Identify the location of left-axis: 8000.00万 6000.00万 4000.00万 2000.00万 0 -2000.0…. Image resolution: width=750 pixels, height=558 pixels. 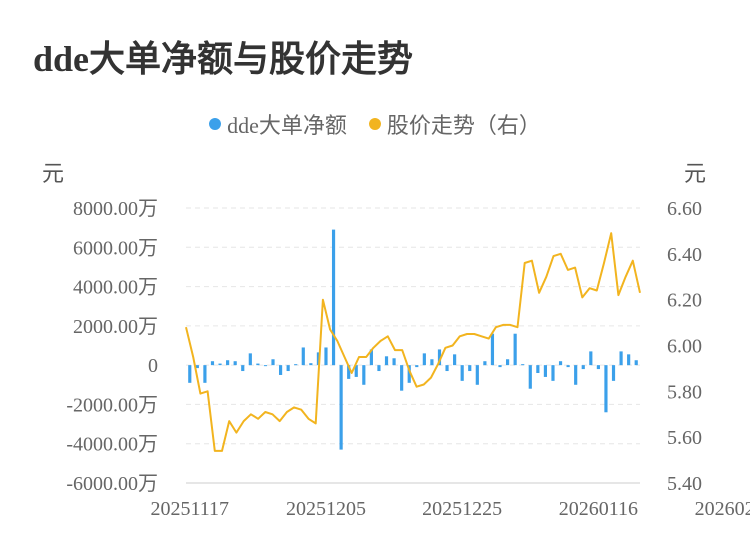
(112, 346).